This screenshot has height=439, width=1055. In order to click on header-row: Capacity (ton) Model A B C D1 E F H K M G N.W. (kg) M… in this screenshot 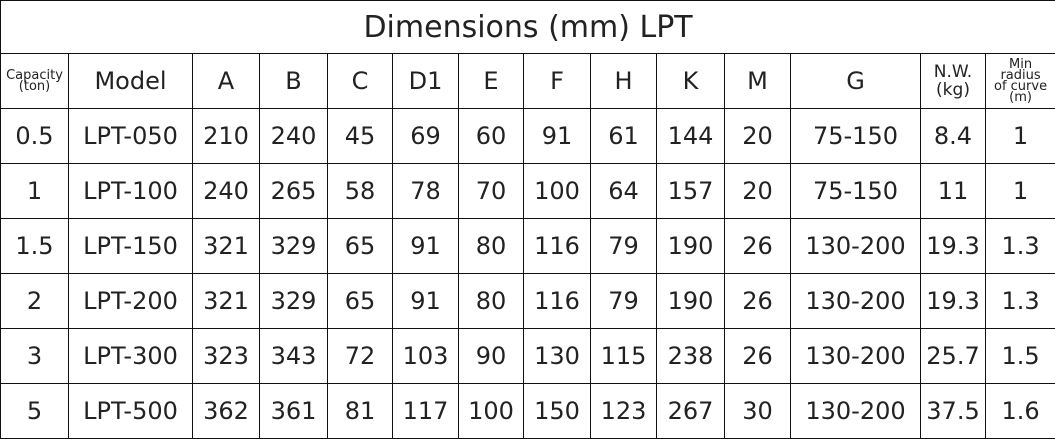, I will do `click(527, 81)`.